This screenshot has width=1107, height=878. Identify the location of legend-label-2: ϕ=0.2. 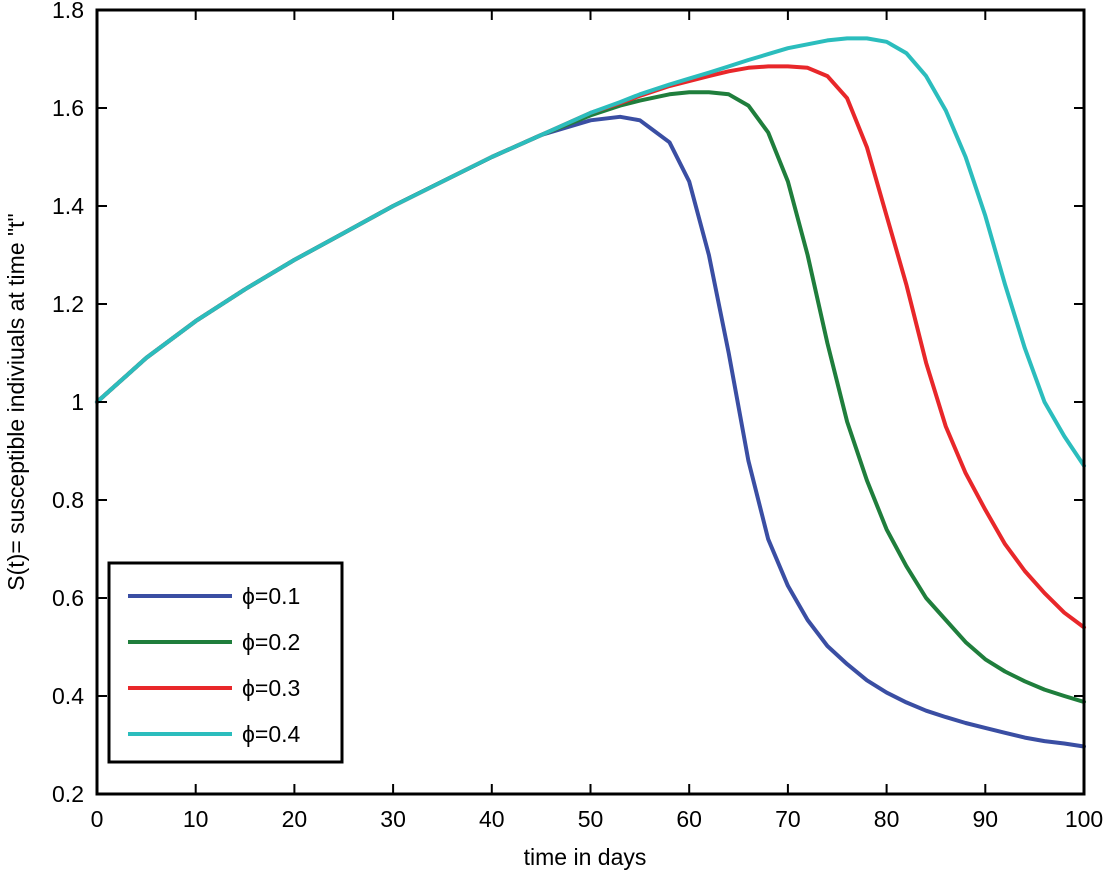
(271, 642).